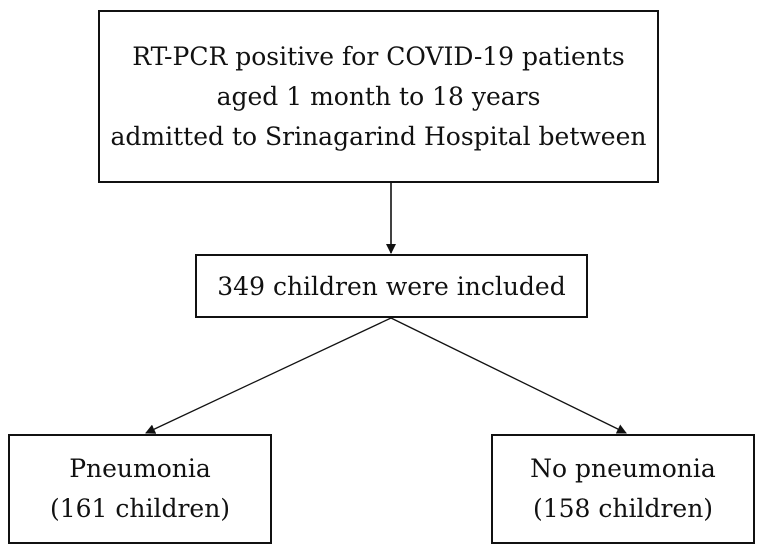 The width and height of the screenshot is (763, 553). What do you see at coordinates (140, 468) in the screenshot?
I see `pneumonia-label: Pneumonia` at bounding box center [140, 468].